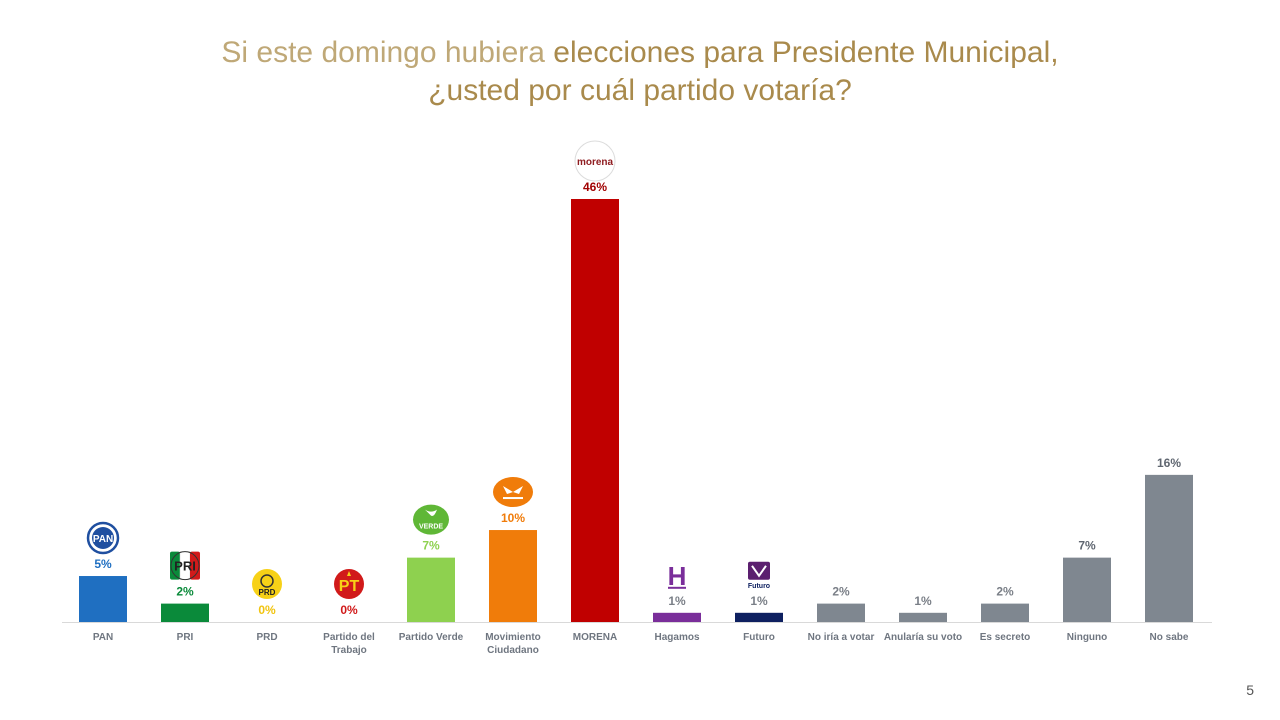 The height and width of the screenshot is (720, 1280). Describe the element at coordinates (267, 610) in the screenshot. I see `data-label-2: 0%` at that location.